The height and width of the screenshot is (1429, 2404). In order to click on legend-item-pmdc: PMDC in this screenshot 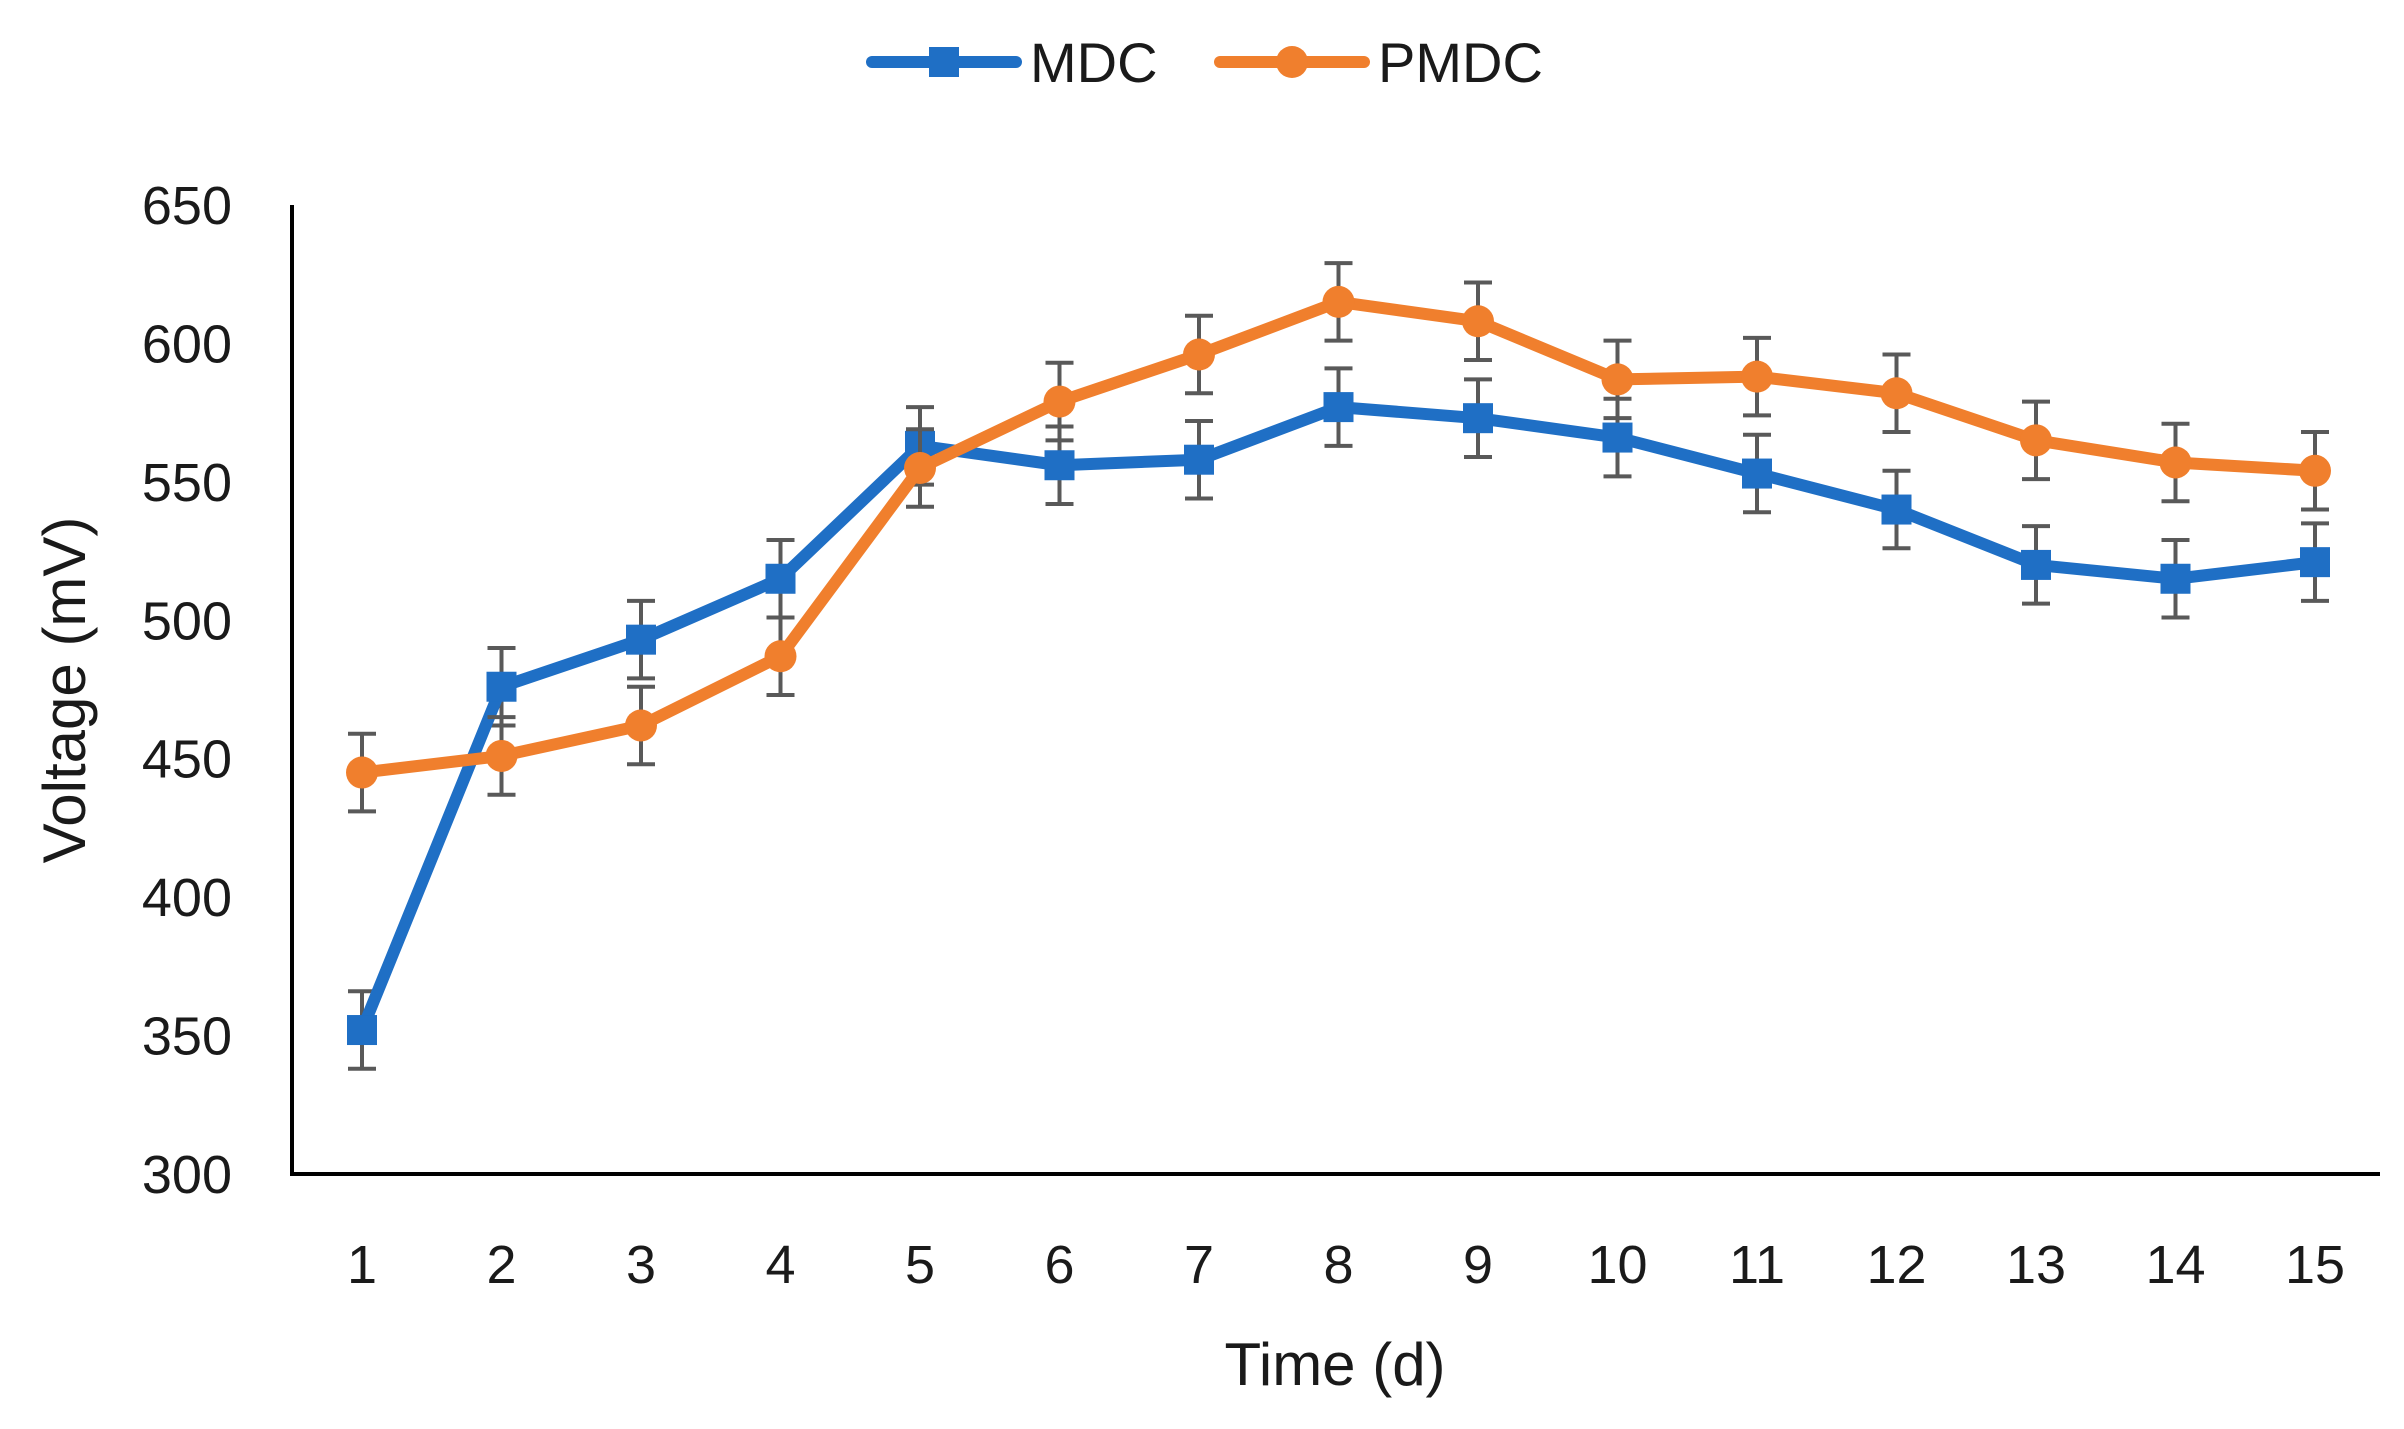, I will do `click(1378, 62)`.